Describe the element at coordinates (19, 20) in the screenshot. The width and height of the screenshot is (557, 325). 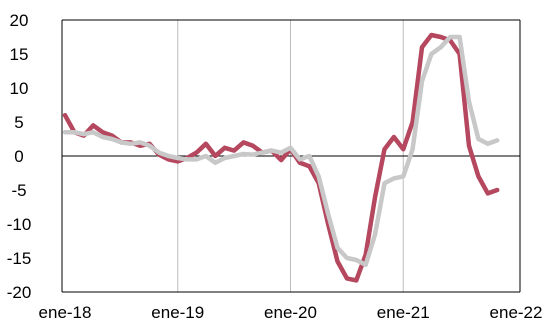
I see `y-tick-label: 20` at that location.